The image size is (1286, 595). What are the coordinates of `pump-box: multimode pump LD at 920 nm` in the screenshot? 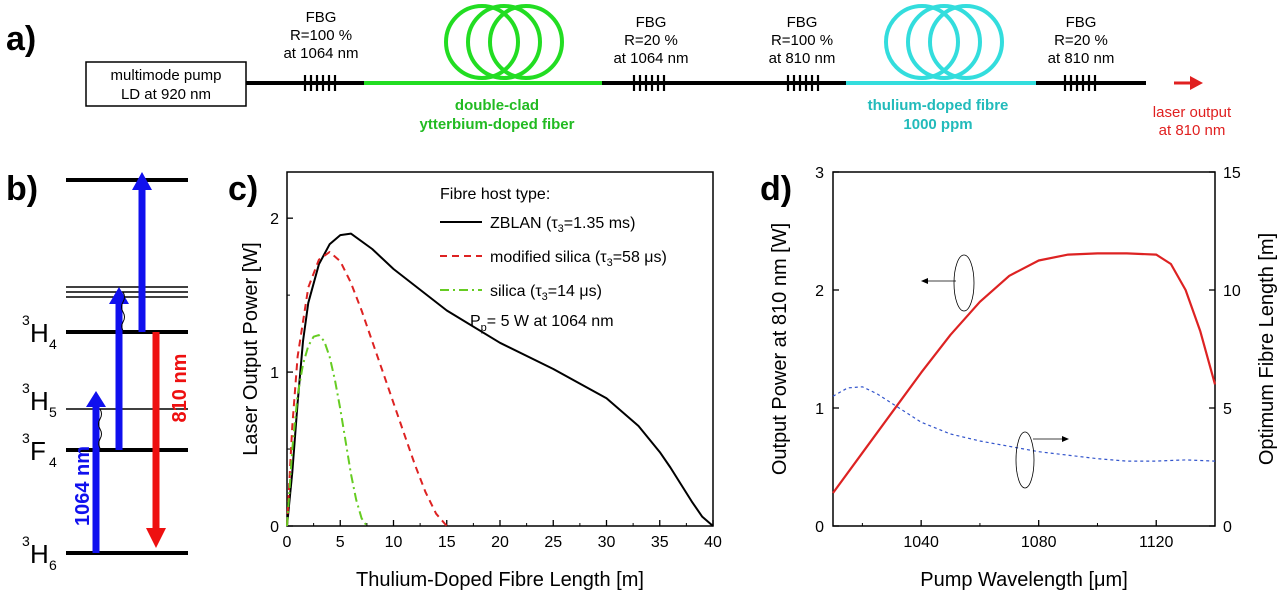 It's located at (166, 84).